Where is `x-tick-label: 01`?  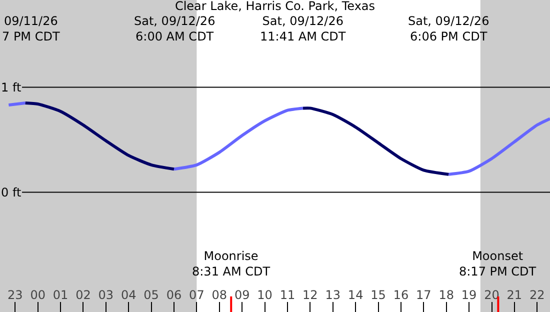
x-tick-label: 01 is located at coordinates (60, 295).